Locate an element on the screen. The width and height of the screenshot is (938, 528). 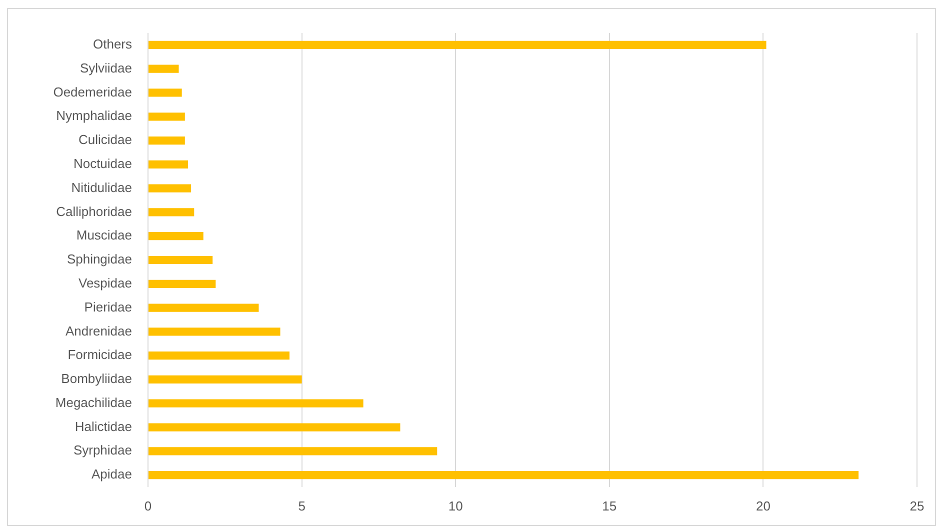
y-tick-label: Vespidae is located at coordinates (105, 282).